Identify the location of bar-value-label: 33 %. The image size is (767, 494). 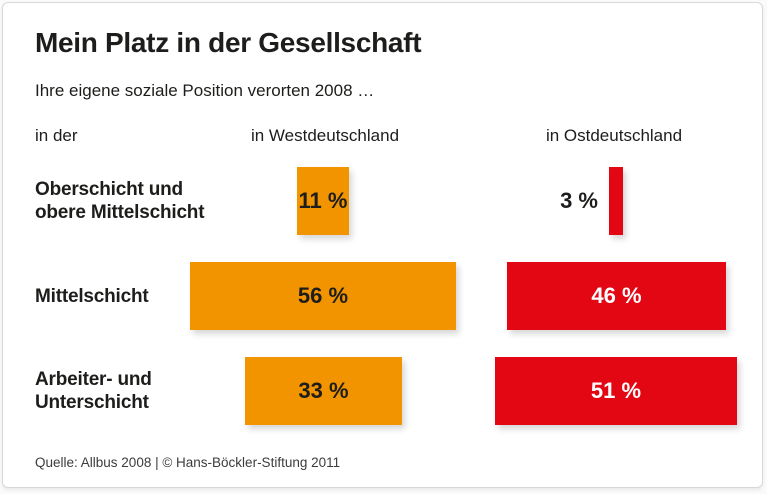
(323, 390).